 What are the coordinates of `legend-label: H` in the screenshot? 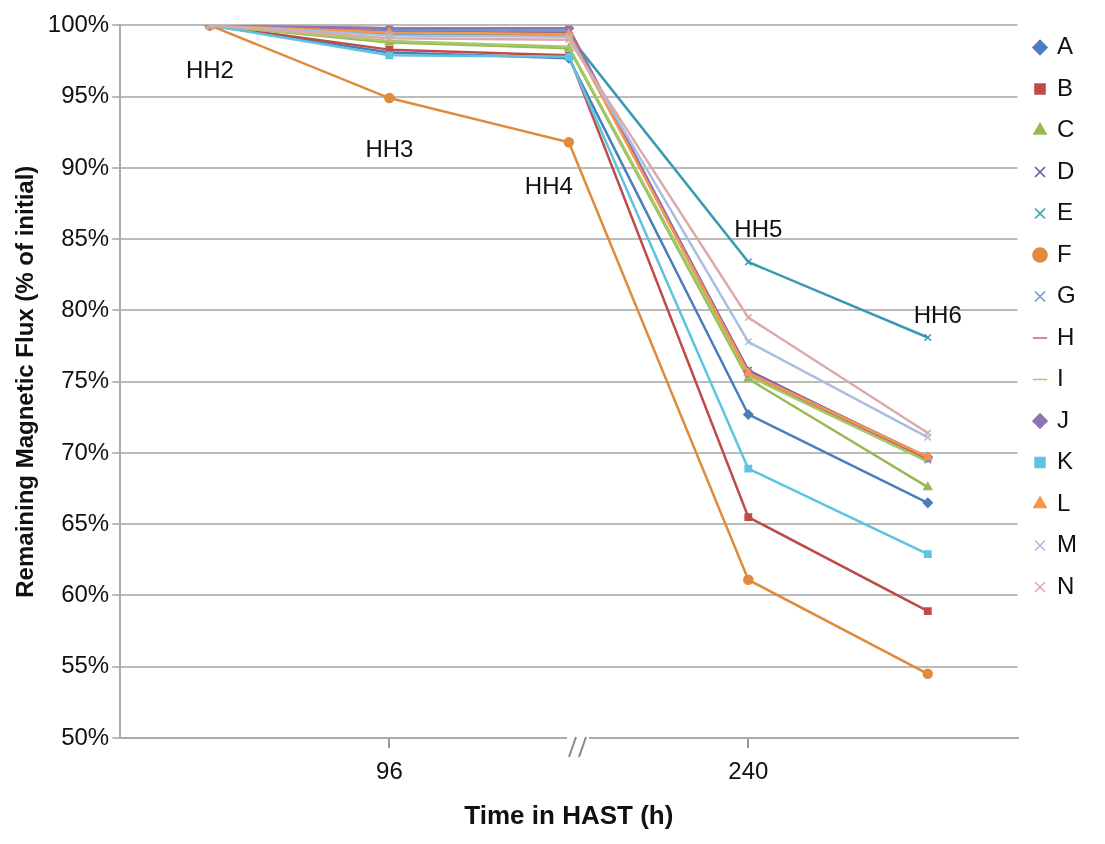 It's located at (1066, 336).